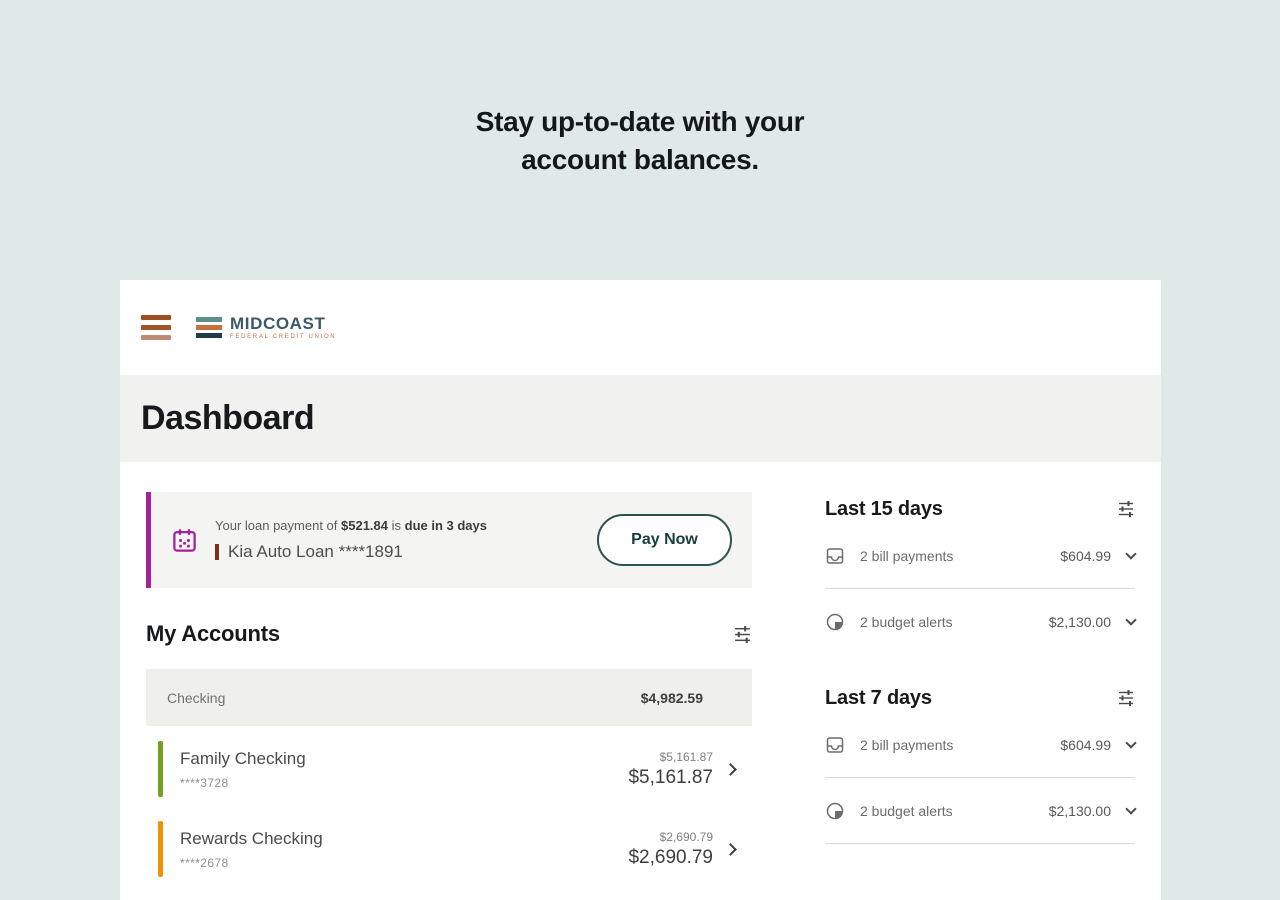 This screenshot has width=1280, height=900. Describe the element at coordinates (251, 838) in the screenshot. I see `account-name: Rewards Checking` at that location.